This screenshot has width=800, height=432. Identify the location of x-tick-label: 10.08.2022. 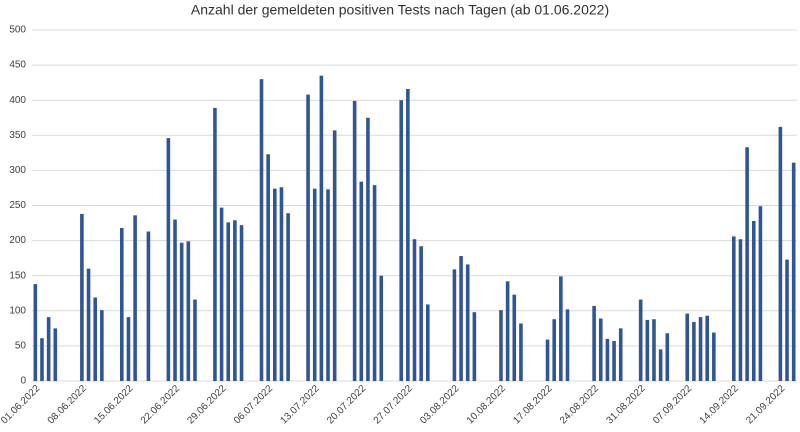
(486, 404).